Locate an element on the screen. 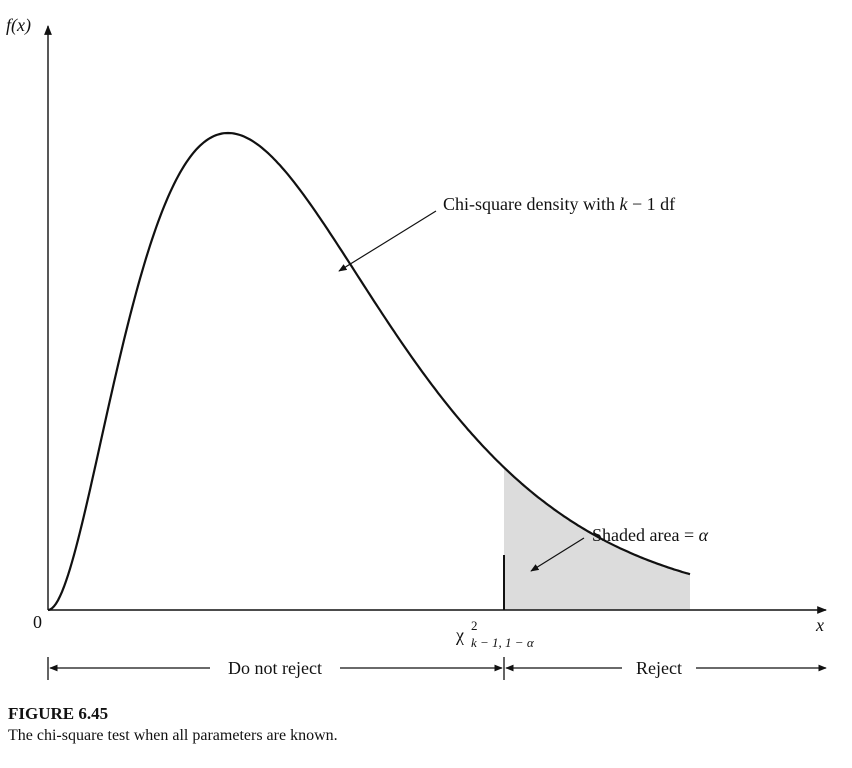 This screenshot has width=852, height=768. figure-caption-title: FIGURE 6.45 is located at coordinates (58, 713).